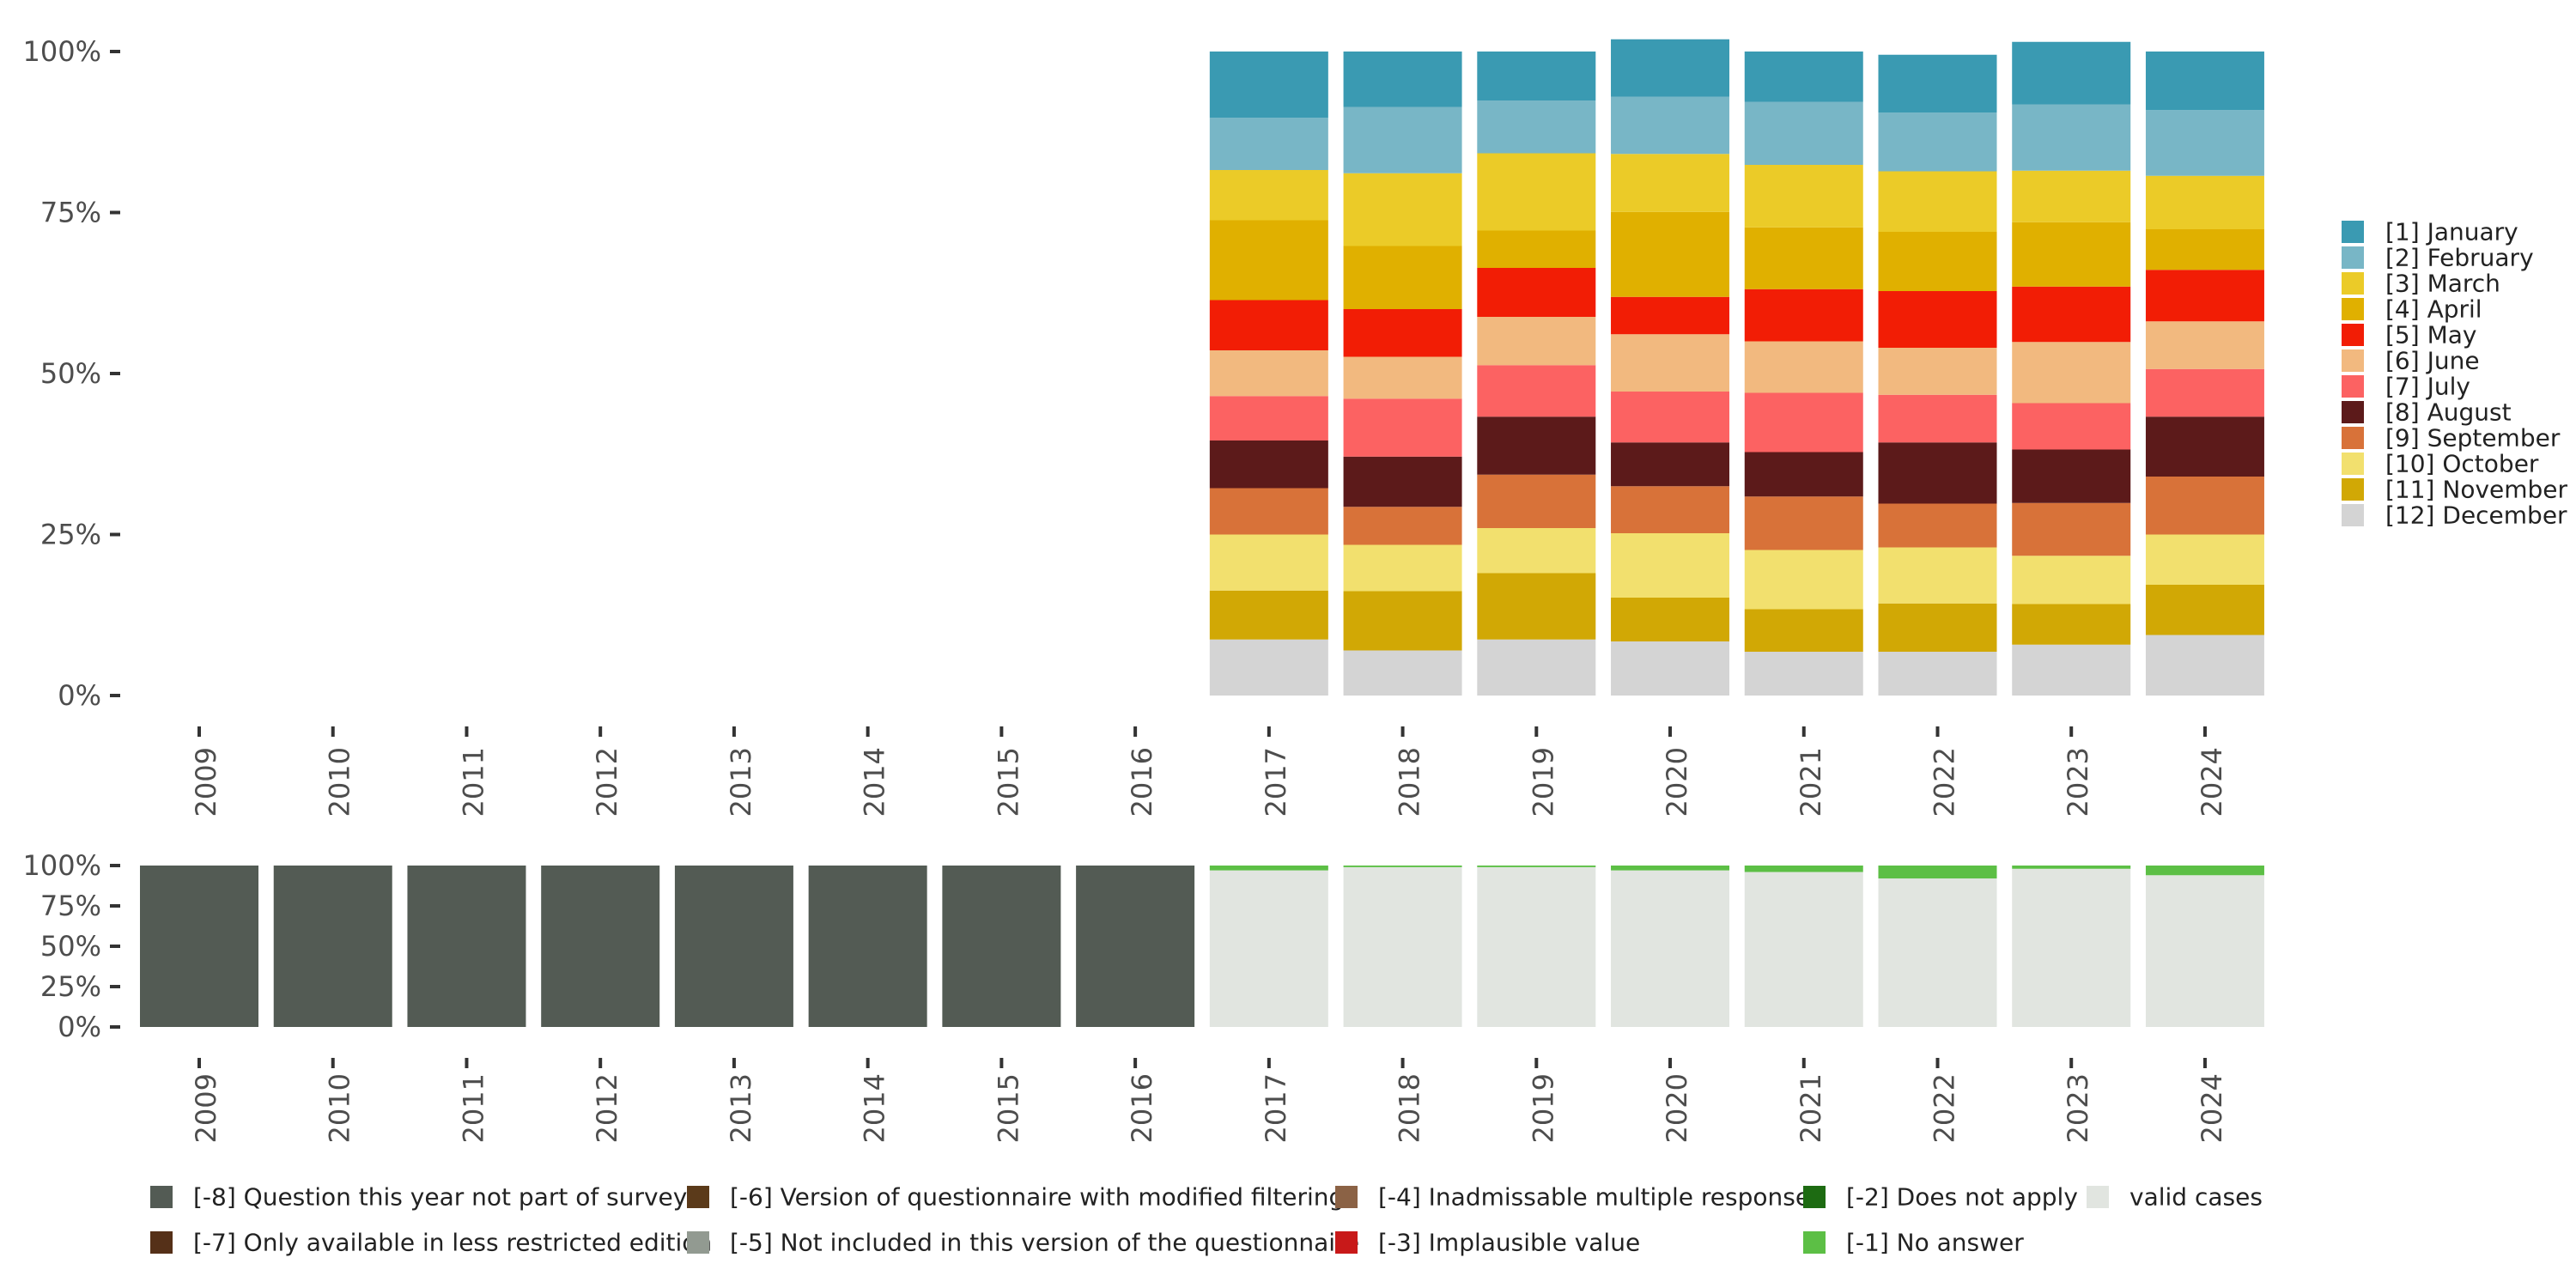 Image resolution: width=2576 pixels, height=1288 pixels. What do you see at coordinates (1402, 428) in the screenshot?
I see `bar-2018--7-july` at bounding box center [1402, 428].